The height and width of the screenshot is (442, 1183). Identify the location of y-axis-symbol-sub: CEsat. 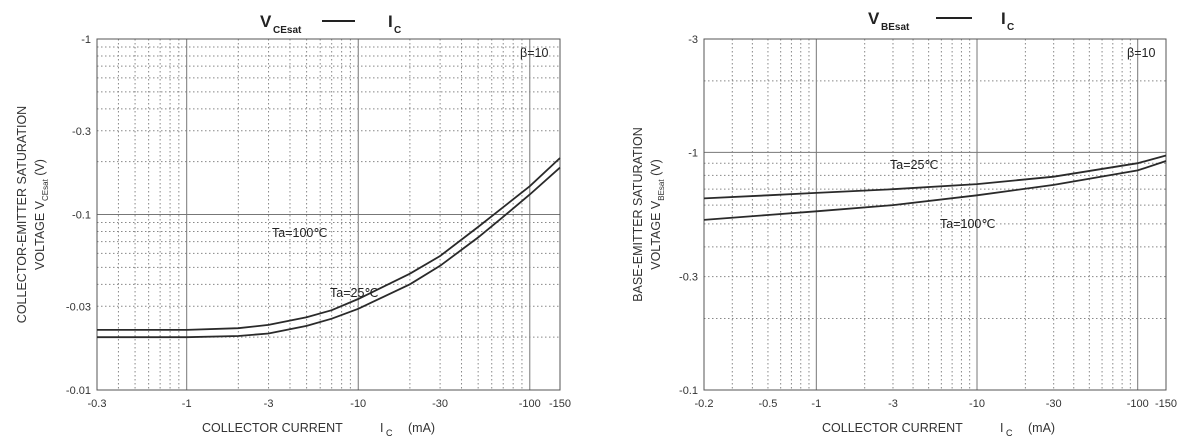
(45, 189).